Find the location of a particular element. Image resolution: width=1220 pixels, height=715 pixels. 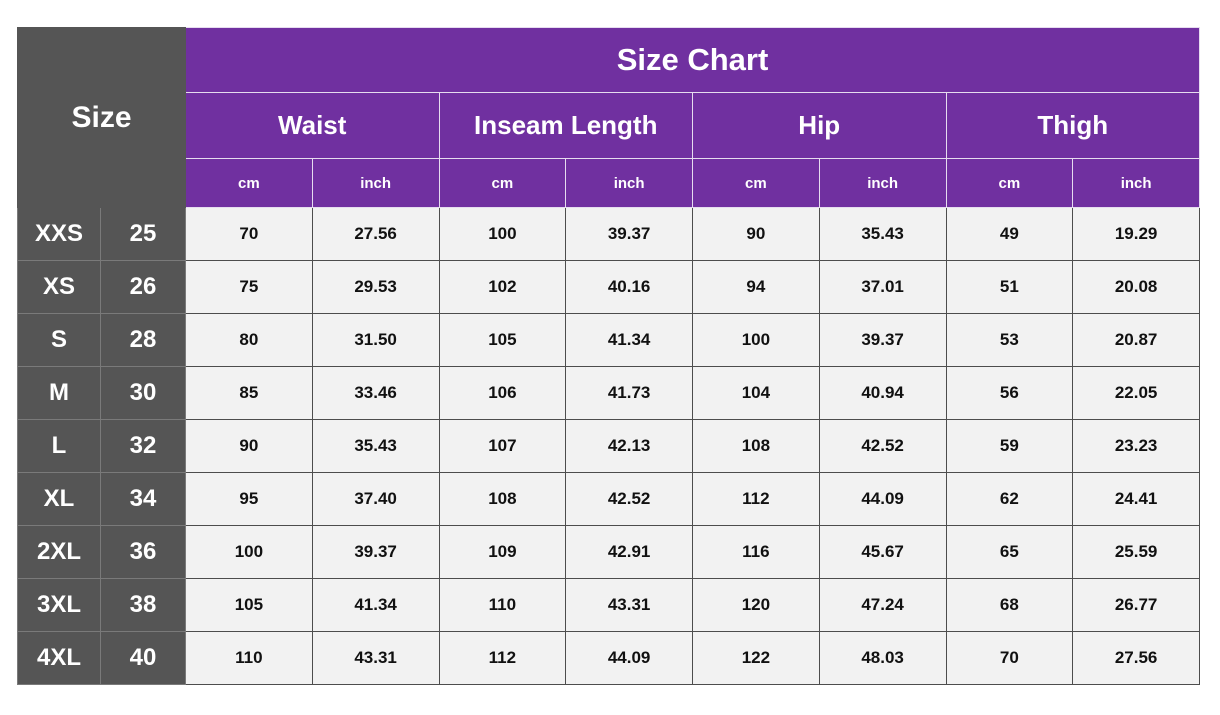

measurement: 65 is located at coordinates (1009, 552).